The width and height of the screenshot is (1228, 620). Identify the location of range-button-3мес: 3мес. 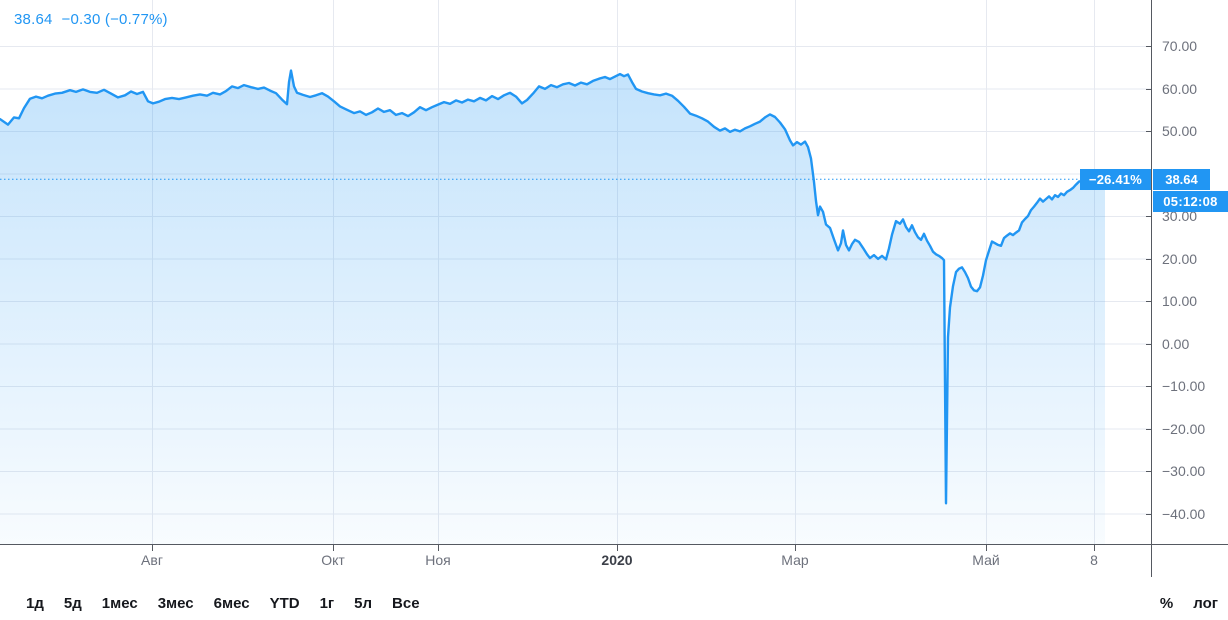
(175, 603).